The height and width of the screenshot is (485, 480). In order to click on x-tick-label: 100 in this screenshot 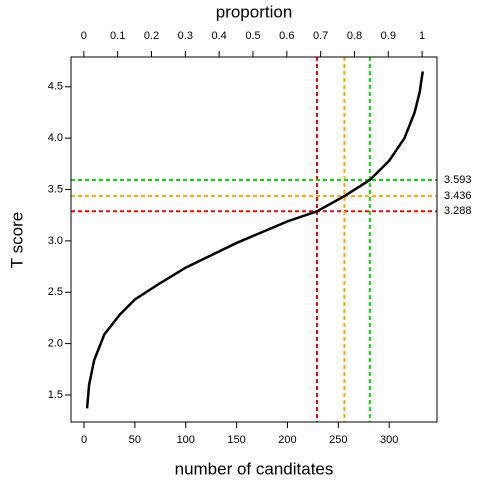, I will do `click(186, 440)`.